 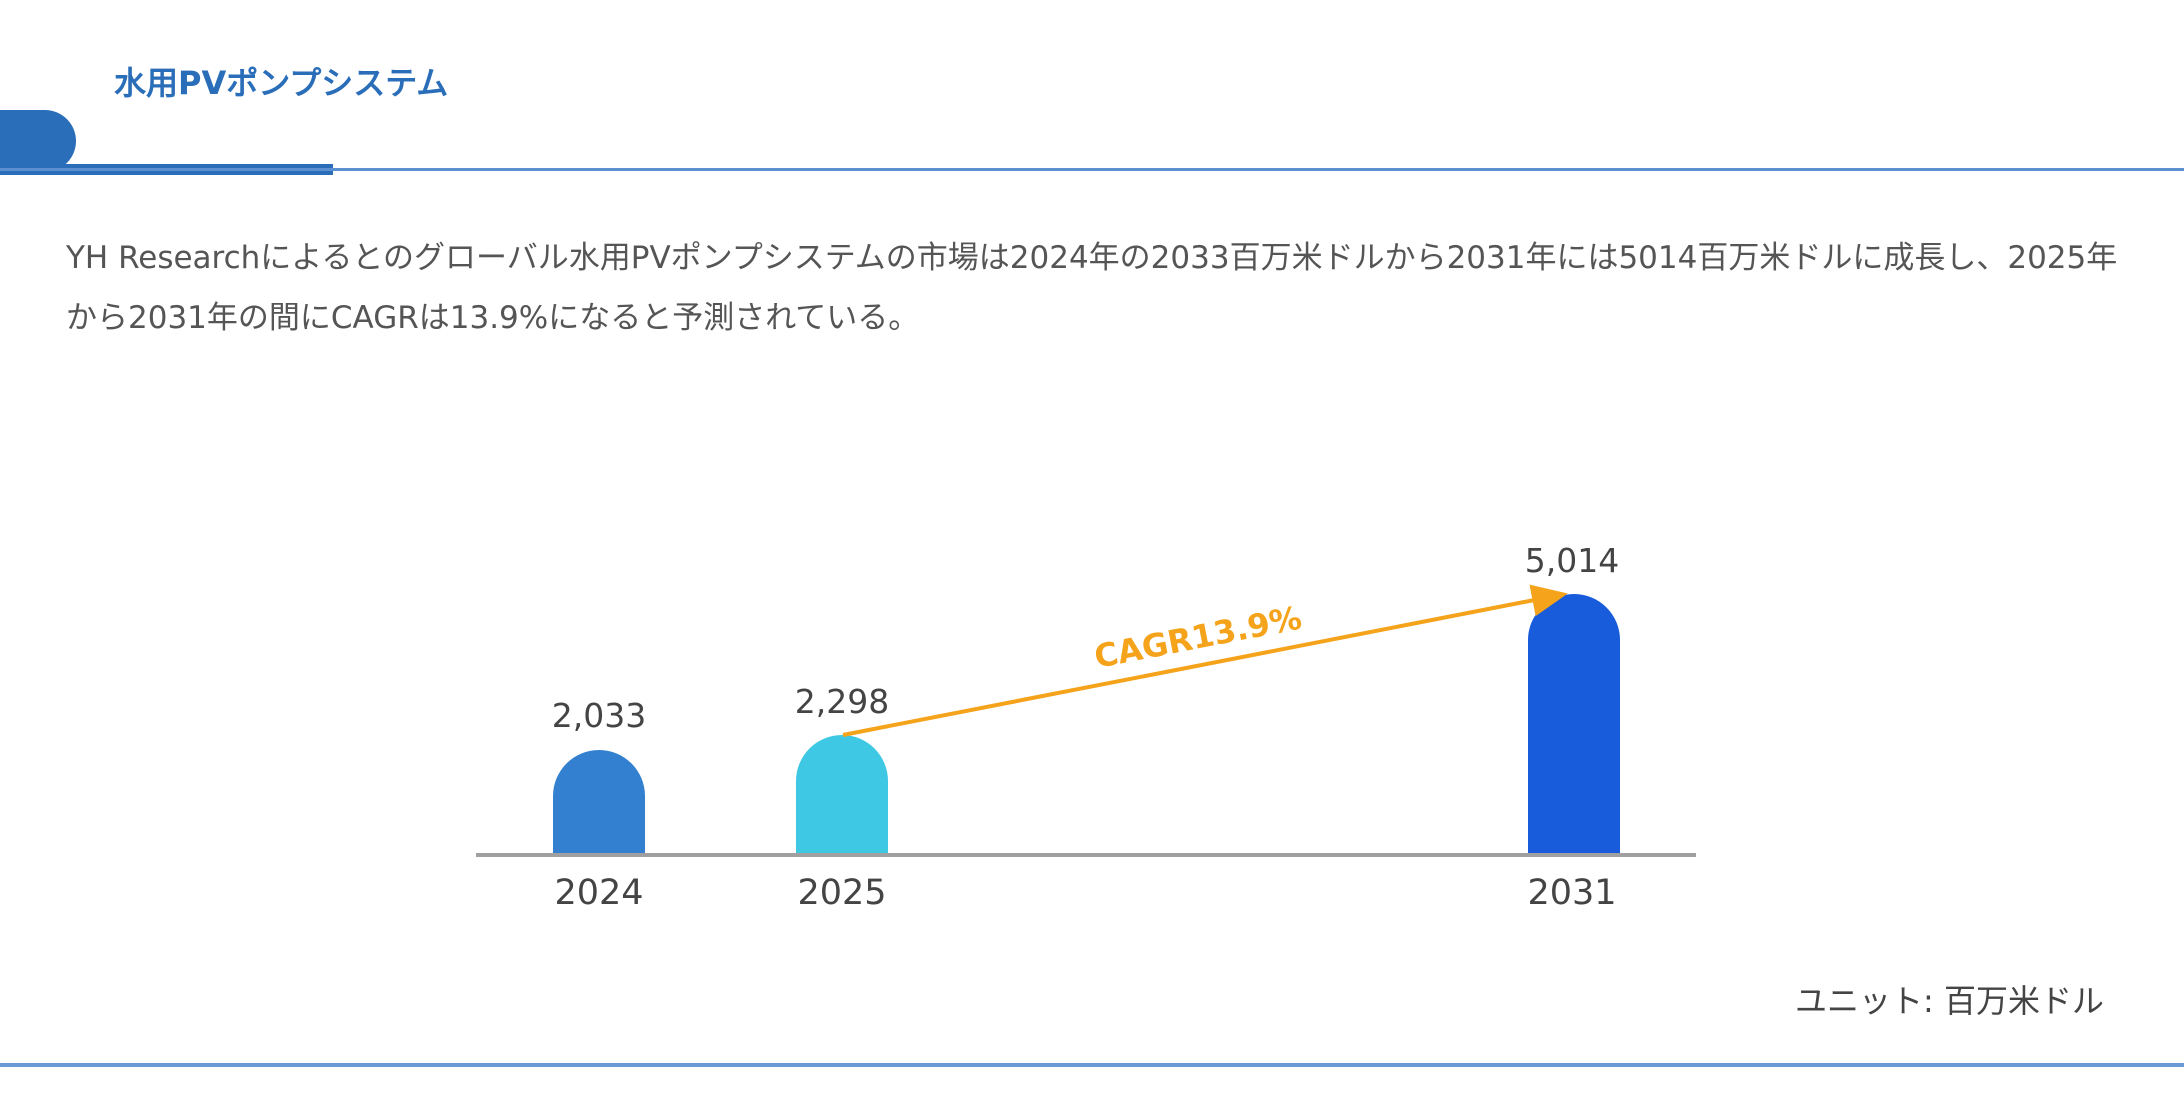 I want to click on value-label-2024: 2,033, so click(x=599, y=715).